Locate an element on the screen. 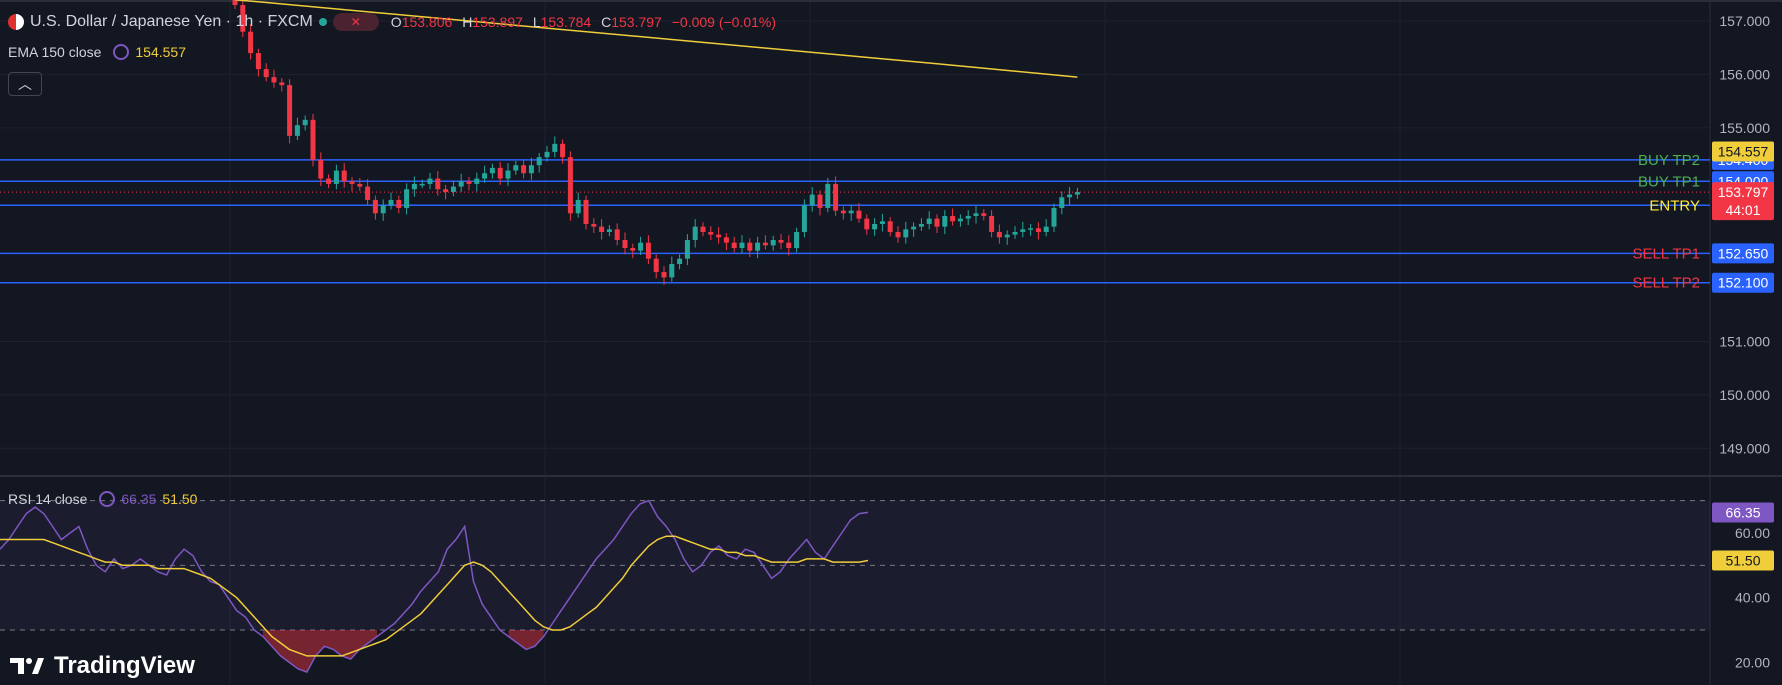 This screenshot has height=685, width=1782. level-price-badge is located at coordinates (1743, 253).